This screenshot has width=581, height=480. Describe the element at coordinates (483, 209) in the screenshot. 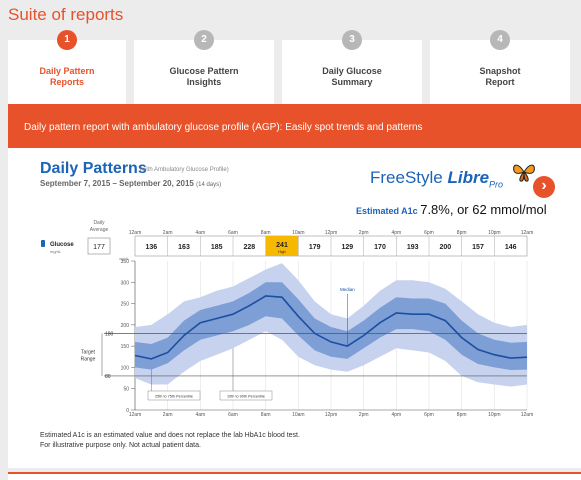

I see `a1c-value: 7.8%, or 62 mmol/mol` at that location.